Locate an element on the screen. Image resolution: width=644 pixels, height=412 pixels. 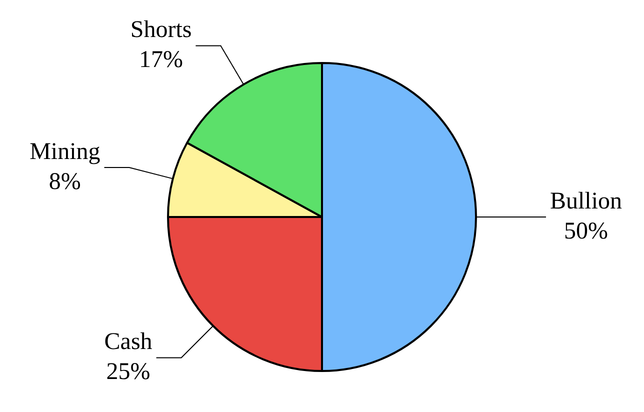
slice-label: Bullion is located at coordinates (586, 201).